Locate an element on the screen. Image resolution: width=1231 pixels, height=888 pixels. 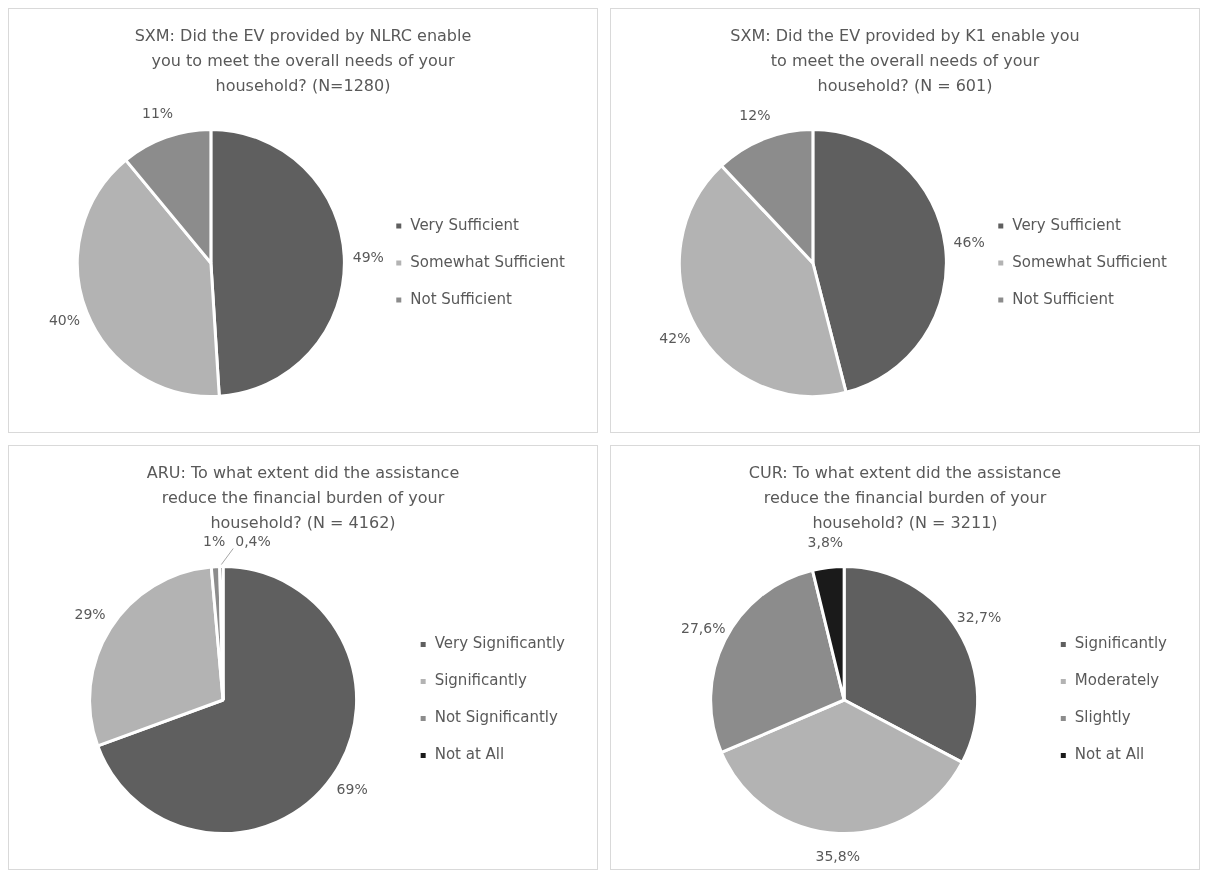
chart-title: SXM: Did the EV provided by NLRC enable you to meet the overall needs of your household? (N=1280) is located at coordinates (303, 61).